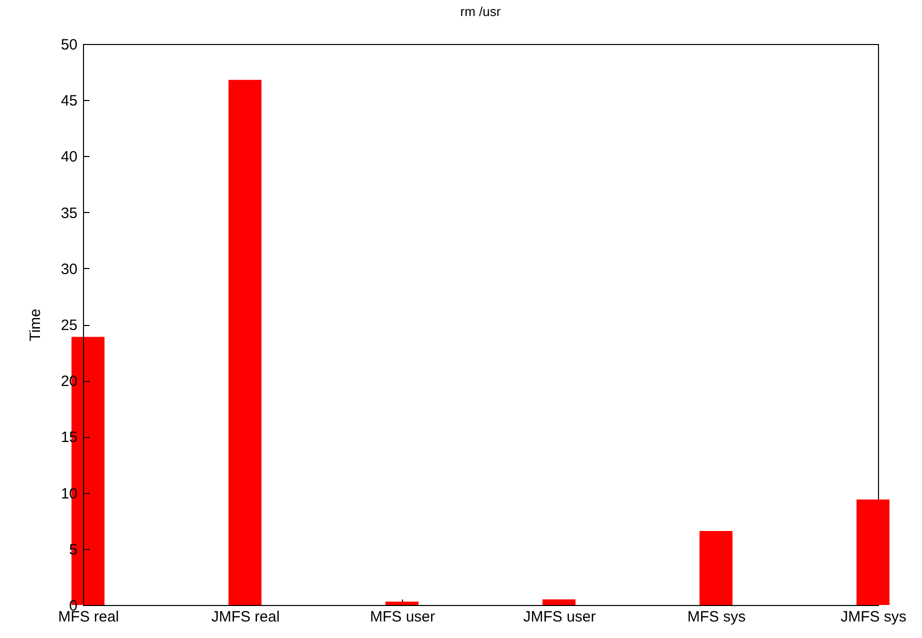 The image size is (922, 638). Describe the element at coordinates (559, 617) in the screenshot. I see `x-tick-label: JMFS user` at that location.